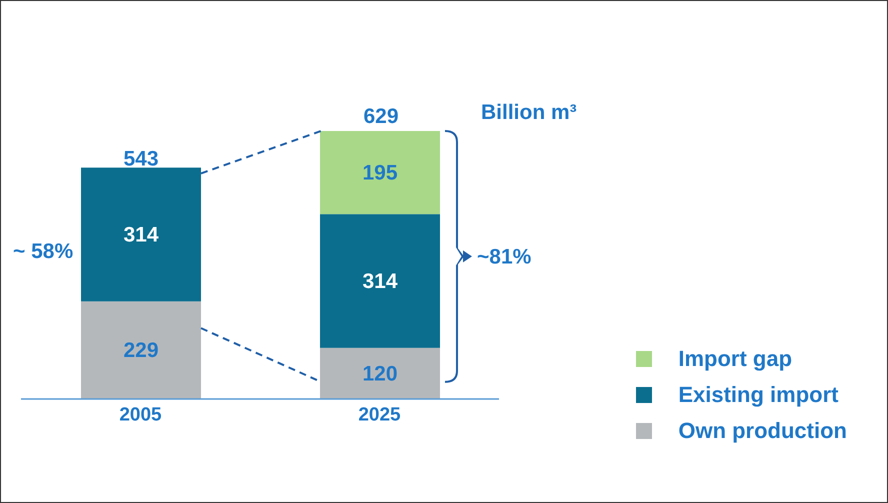 The width and height of the screenshot is (888, 503). Describe the element at coordinates (504, 256) in the screenshot. I see `annotation: ~81%` at that location.